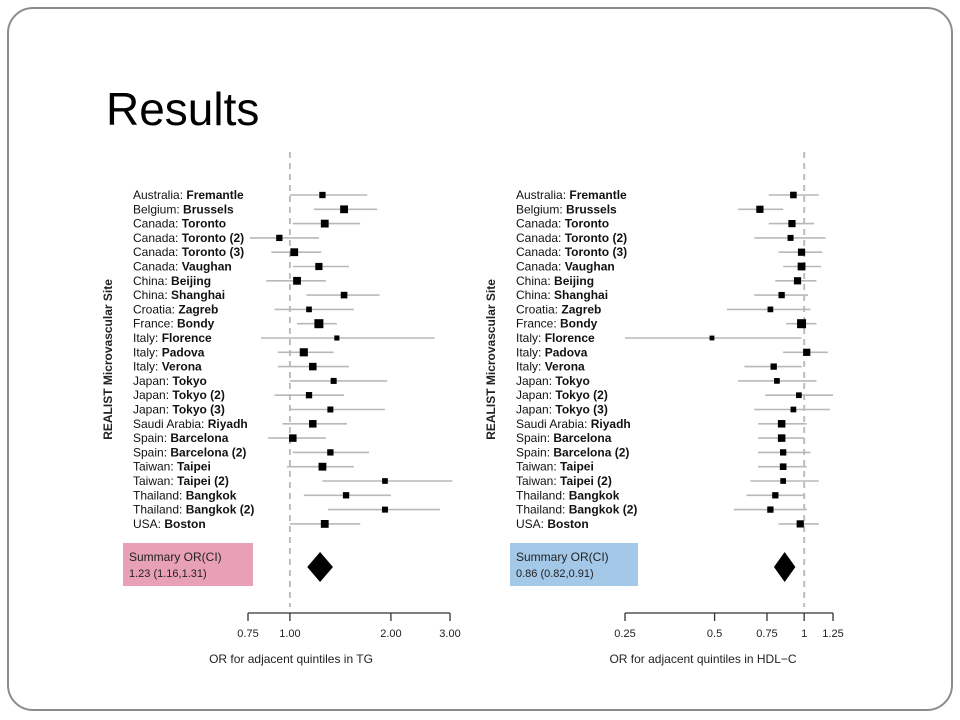 Image resolution: width=960 pixels, height=720 pixels. I want to click on site-label: Taiwan: Taipei (2), so click(564, 481).